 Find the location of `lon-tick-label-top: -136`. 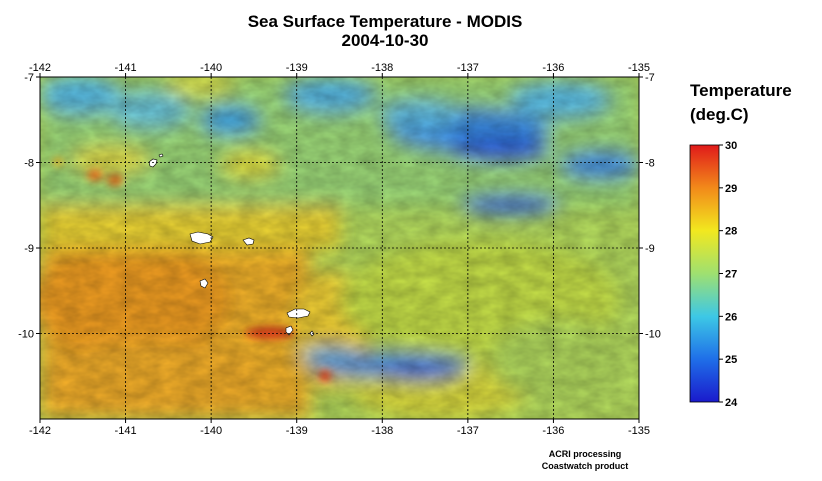

lon-tick-label-top: -136 is located at coordinates (553, 68).